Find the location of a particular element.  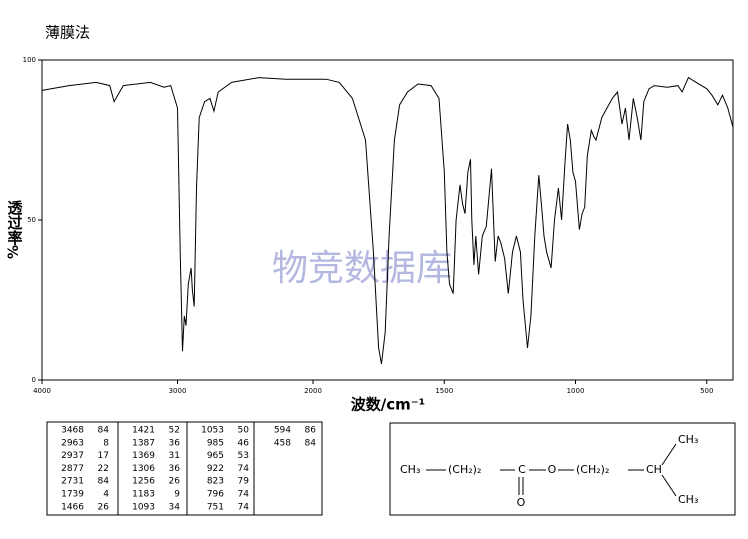

structure-bonds is located at coordinates (551, 470).